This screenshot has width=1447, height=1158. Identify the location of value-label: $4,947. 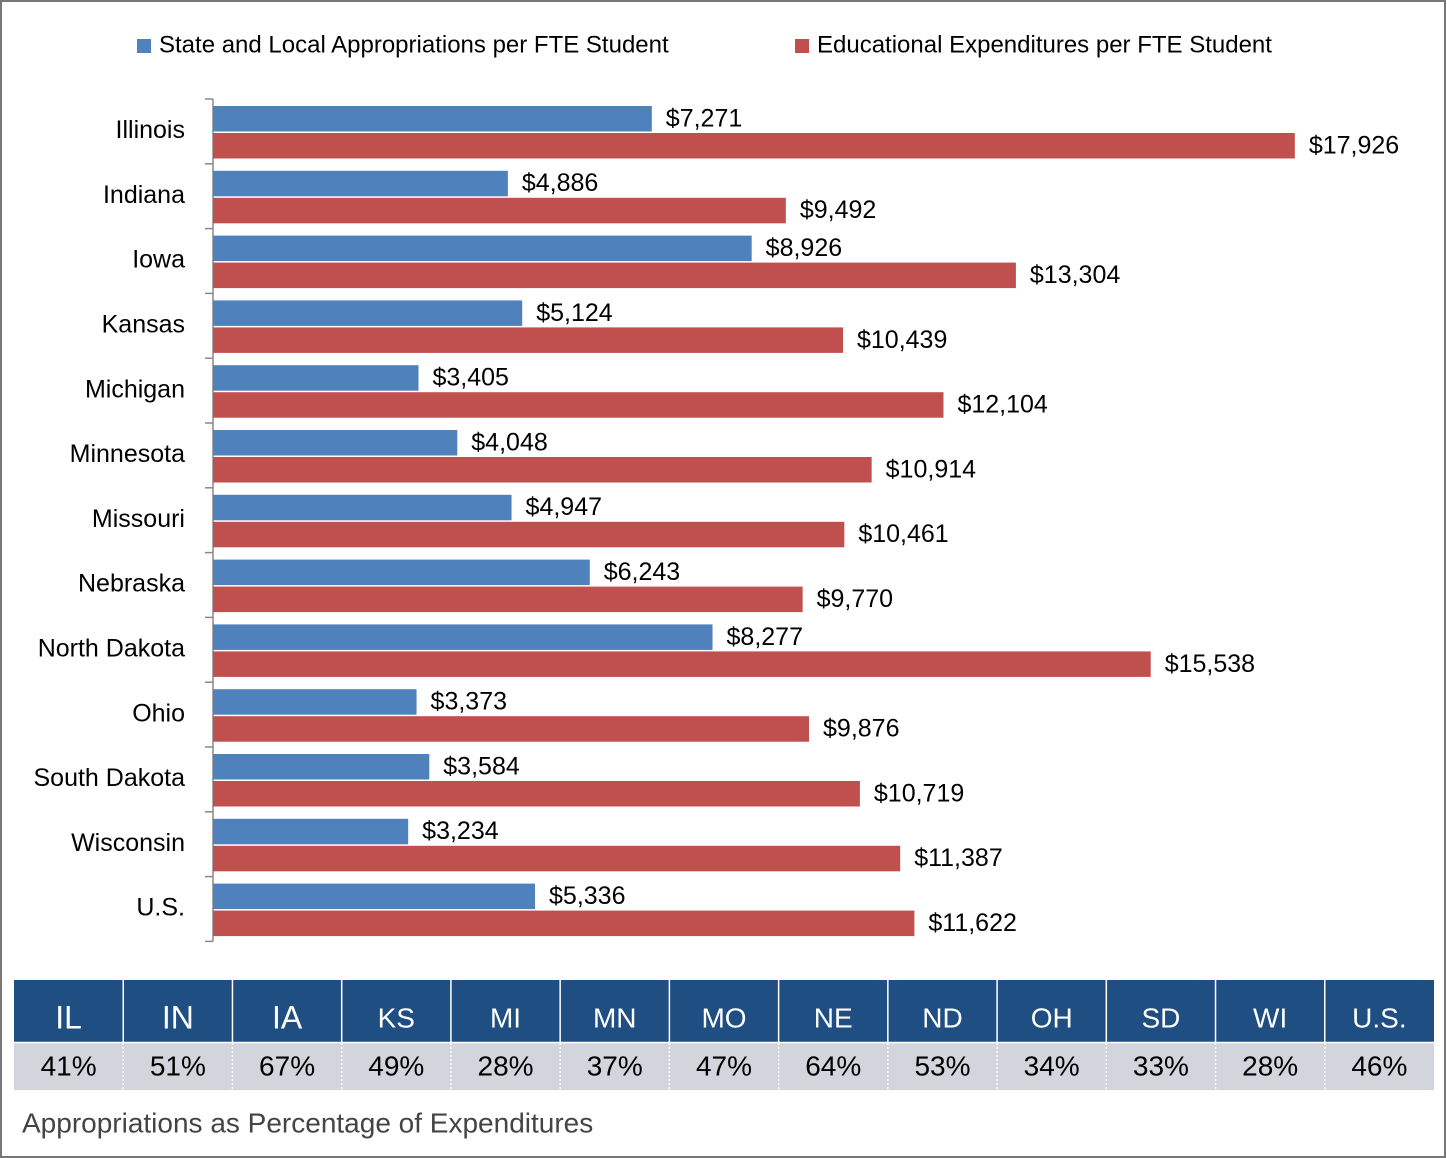
(564, 507).